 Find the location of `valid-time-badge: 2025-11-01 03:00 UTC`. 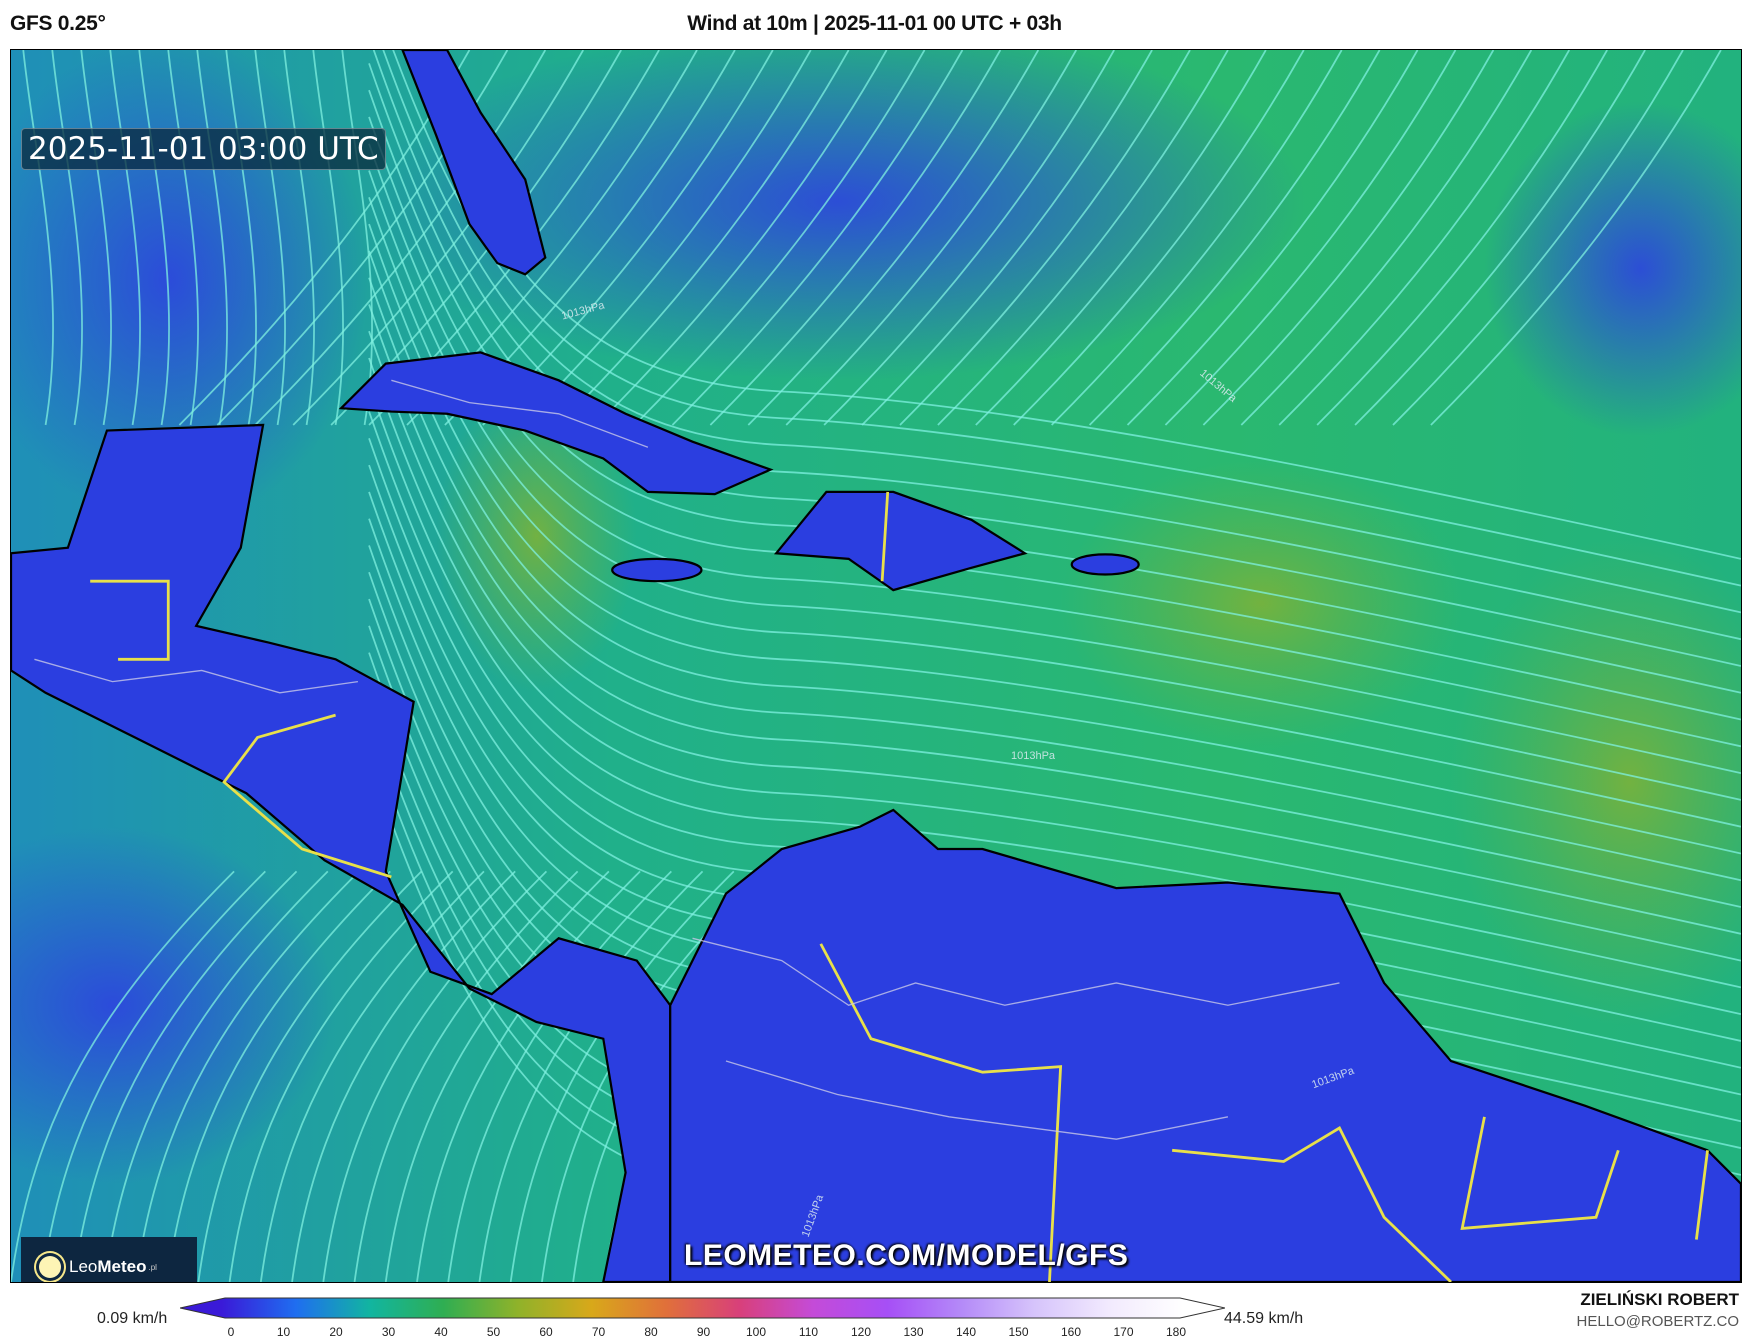

valid-time-badge: 2025-11-01 03:00 UTC is located at coordinates (203, 149).